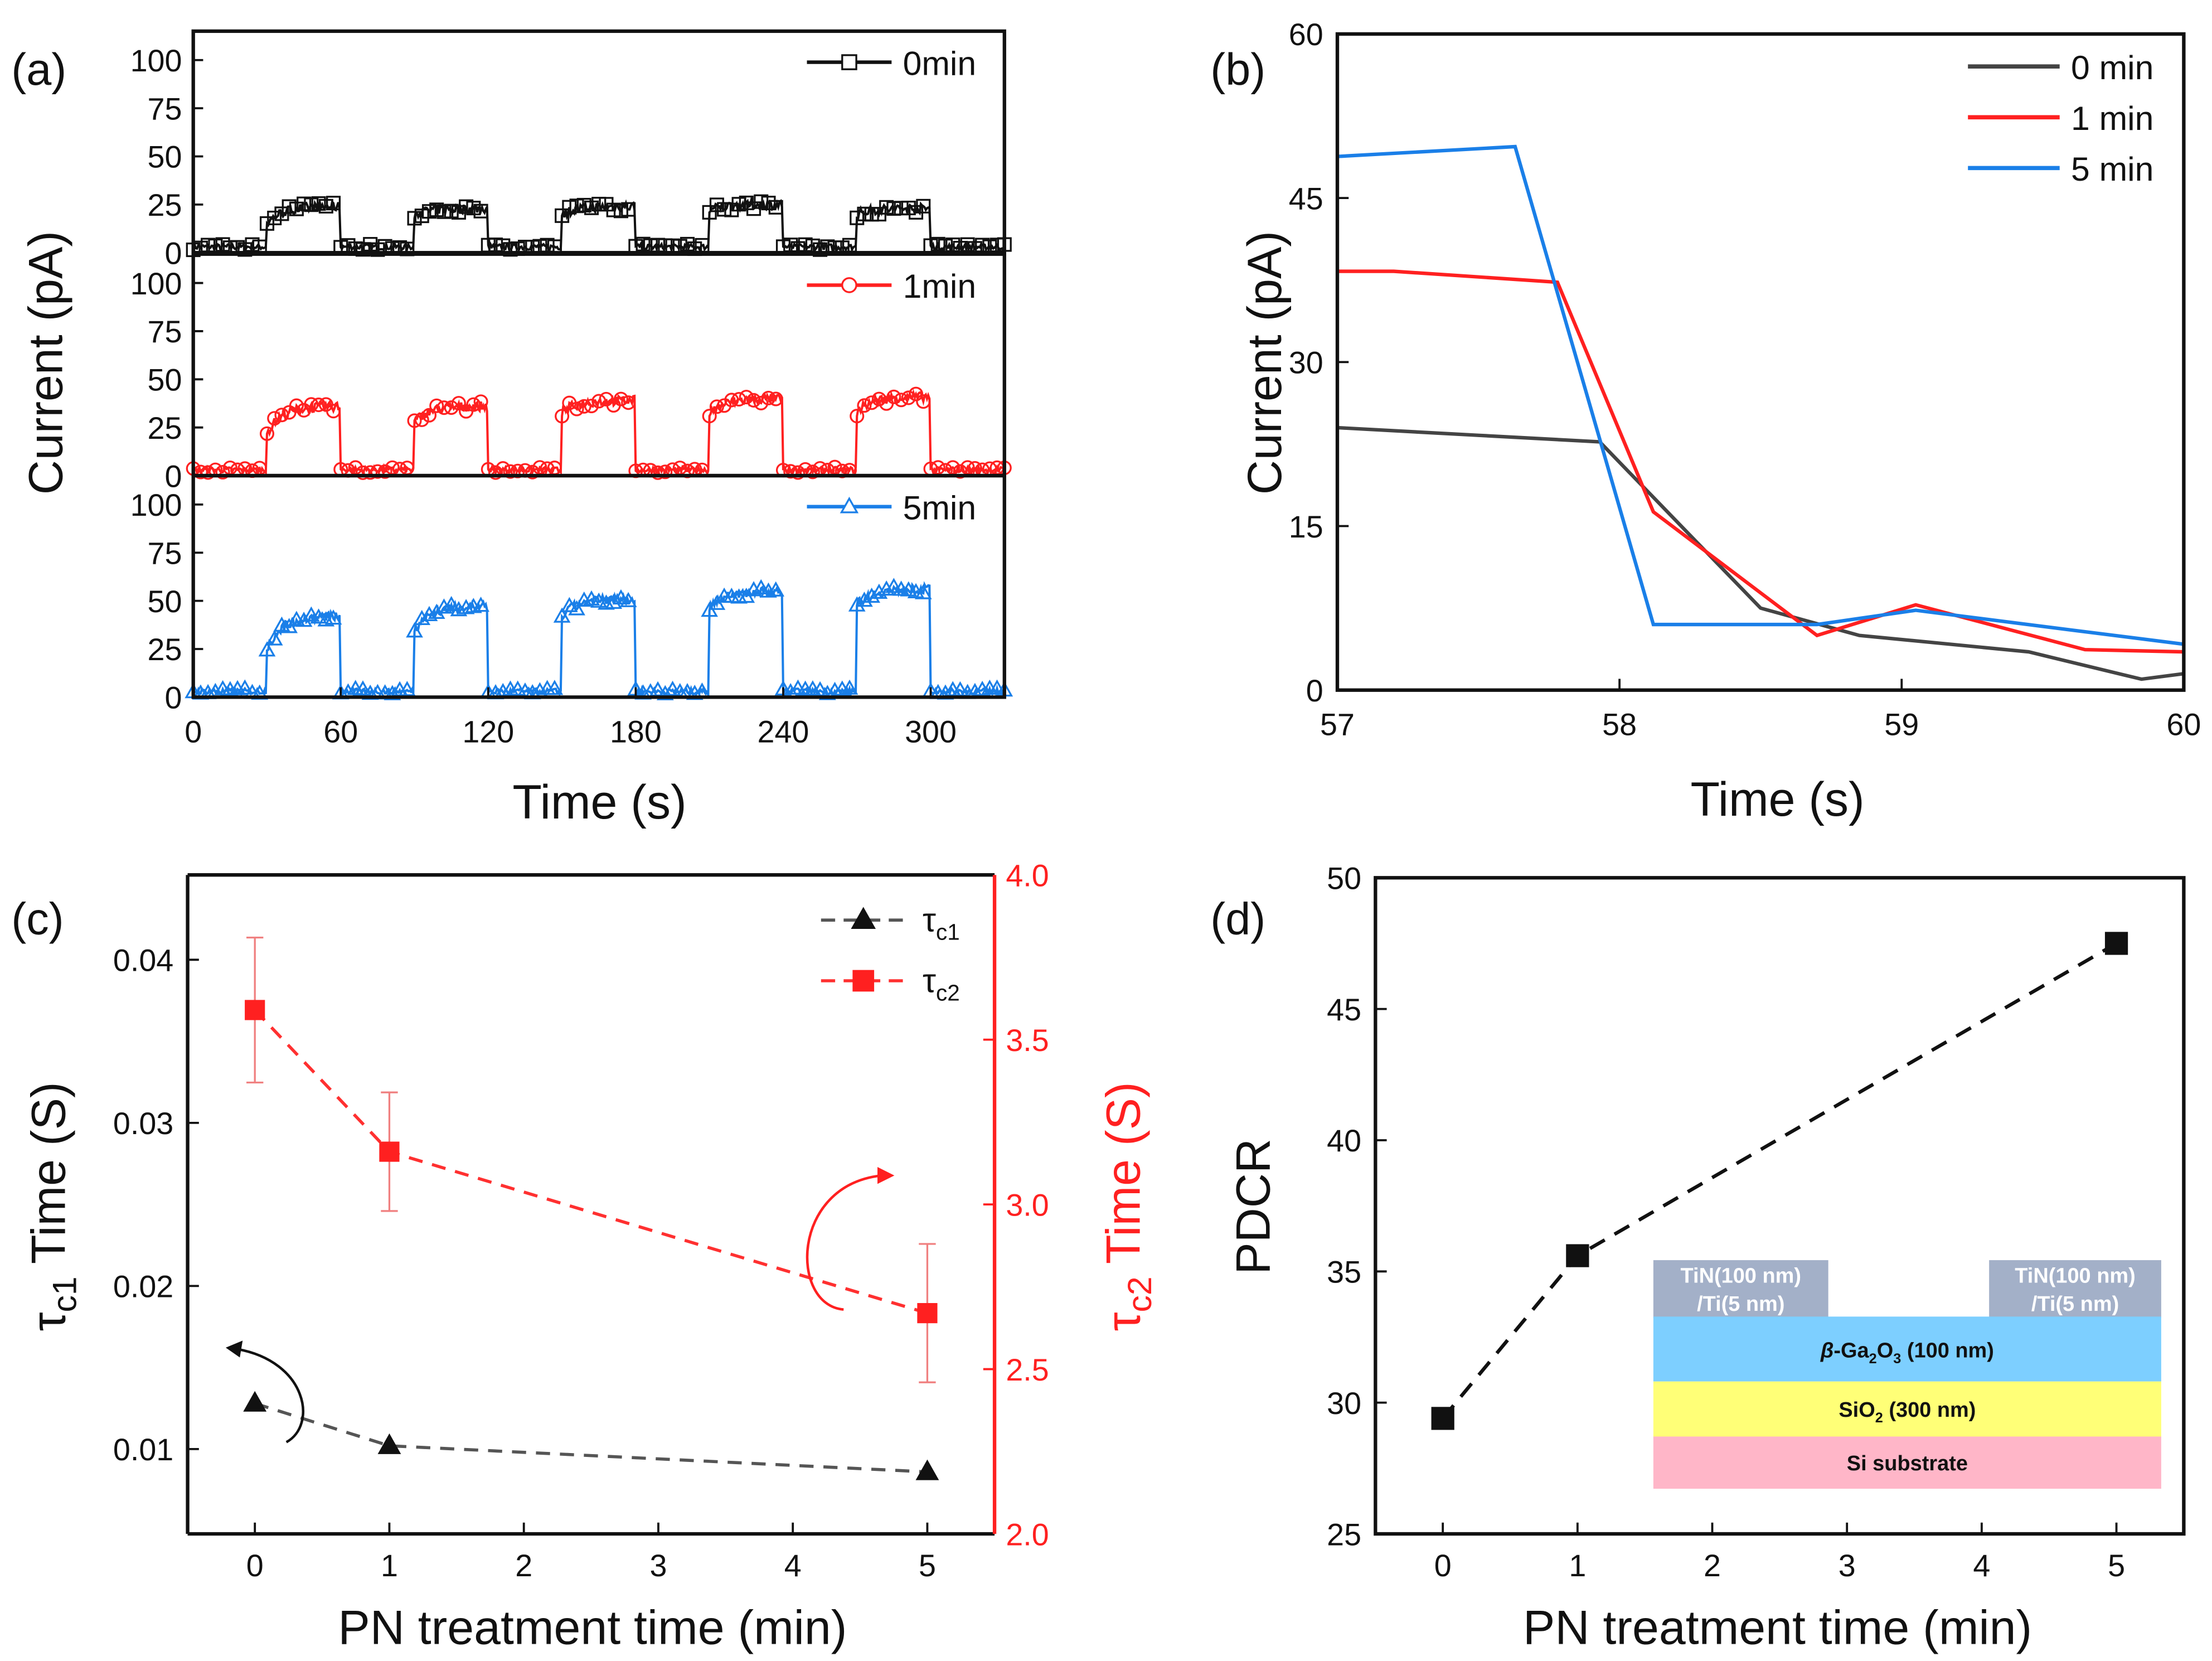 The image size is (2212, 1661). Describe the element at coordinates (1027, 1534) in the screenshot. I see `y-tick-label-right: 2.0` at that location.